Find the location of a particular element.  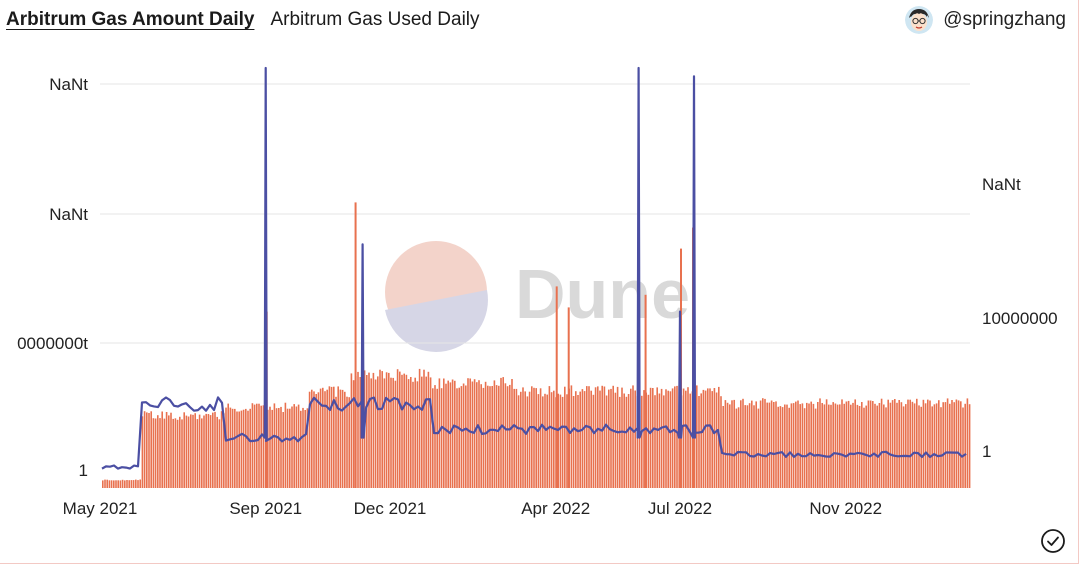

x-axis-tick-label: Nov 2022 is located at coordinates (845, 508).